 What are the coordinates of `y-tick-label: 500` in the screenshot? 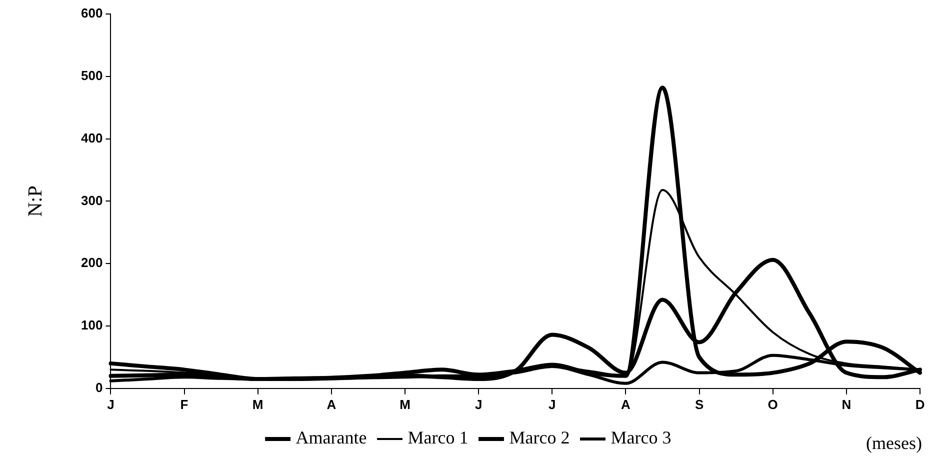 It's located at (91, 75).